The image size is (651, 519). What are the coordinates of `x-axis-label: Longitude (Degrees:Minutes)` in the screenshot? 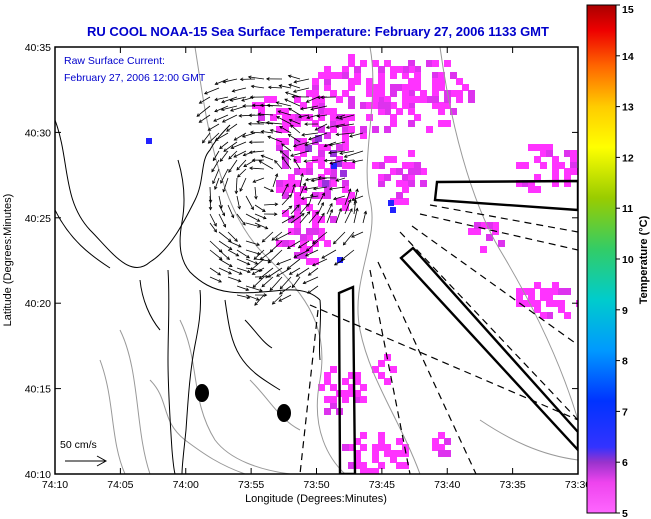 It's located at (316, 499).